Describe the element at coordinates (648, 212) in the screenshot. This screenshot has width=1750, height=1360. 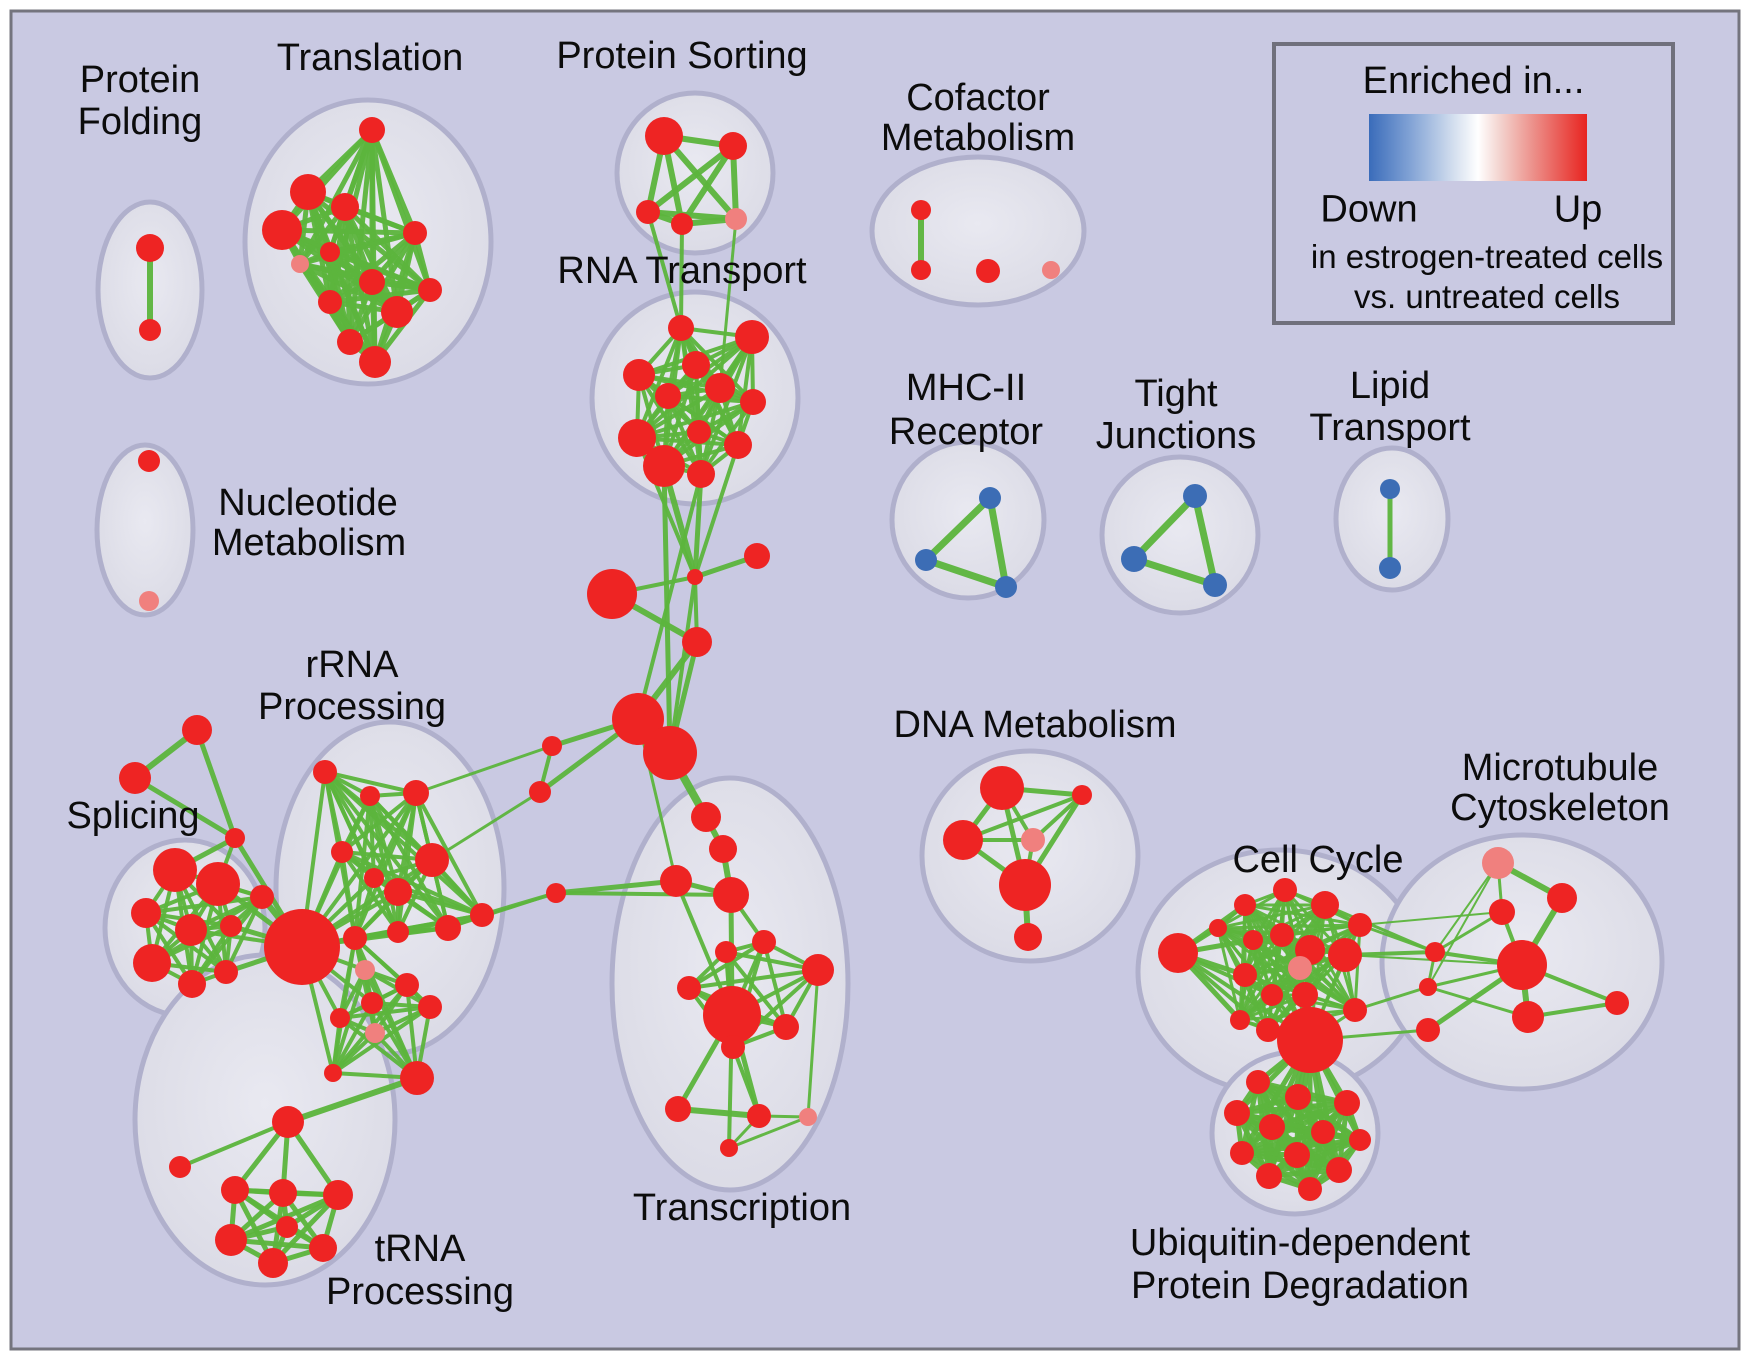
I see `network-node-ps3` at that location.